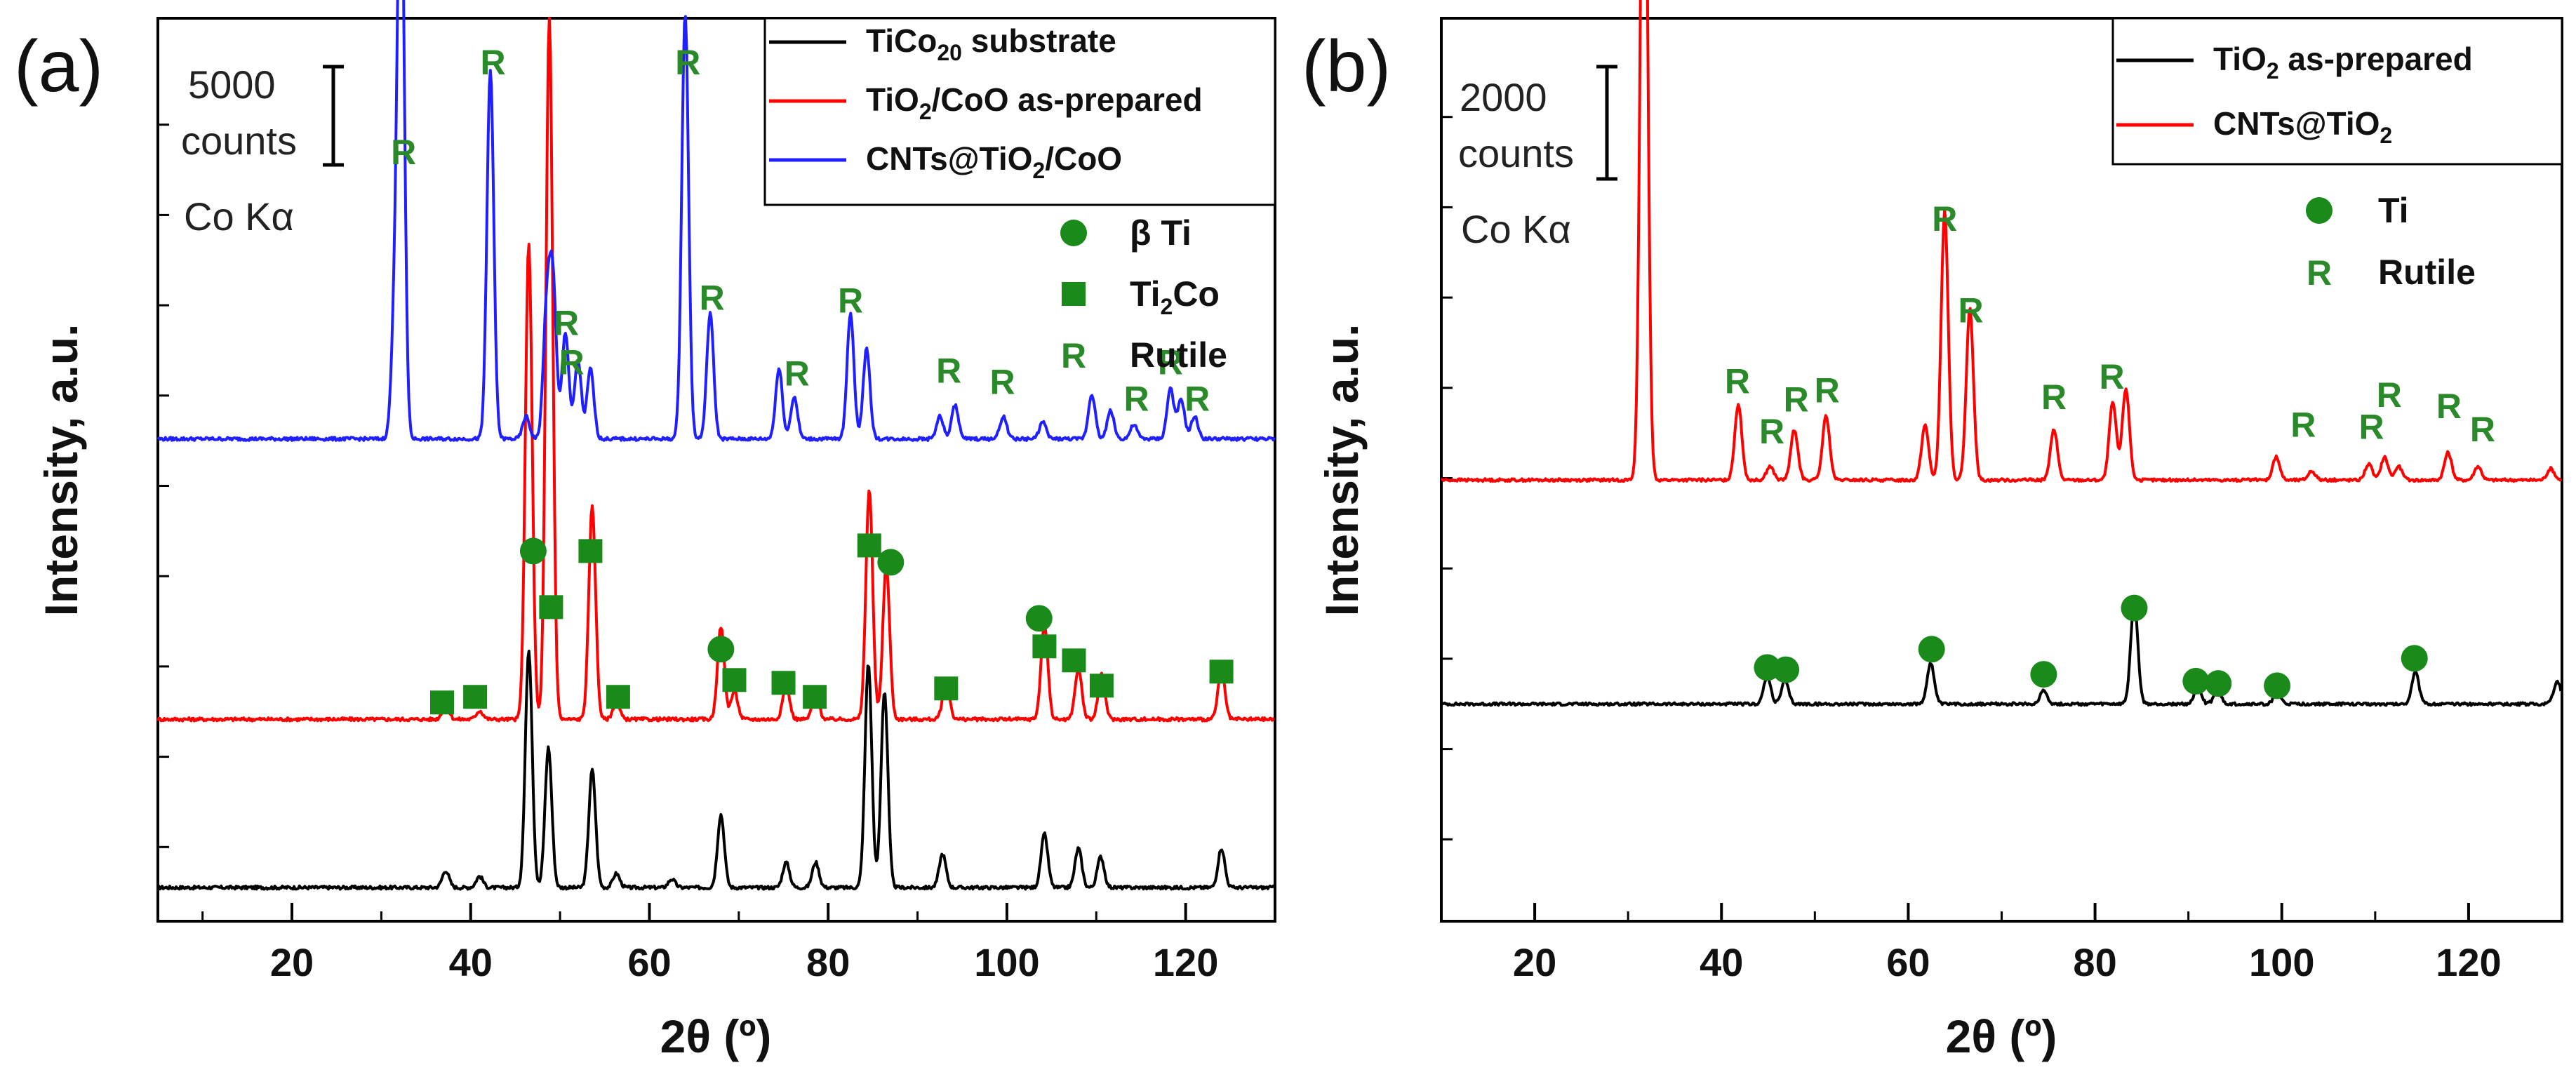 Image resolution: width=2576 pixels, height=1091 pixels. What do you see at coordinates (59, 66) in the screenshot?
I see `panel-a-label: (a)` at bounding box center [59, 66].